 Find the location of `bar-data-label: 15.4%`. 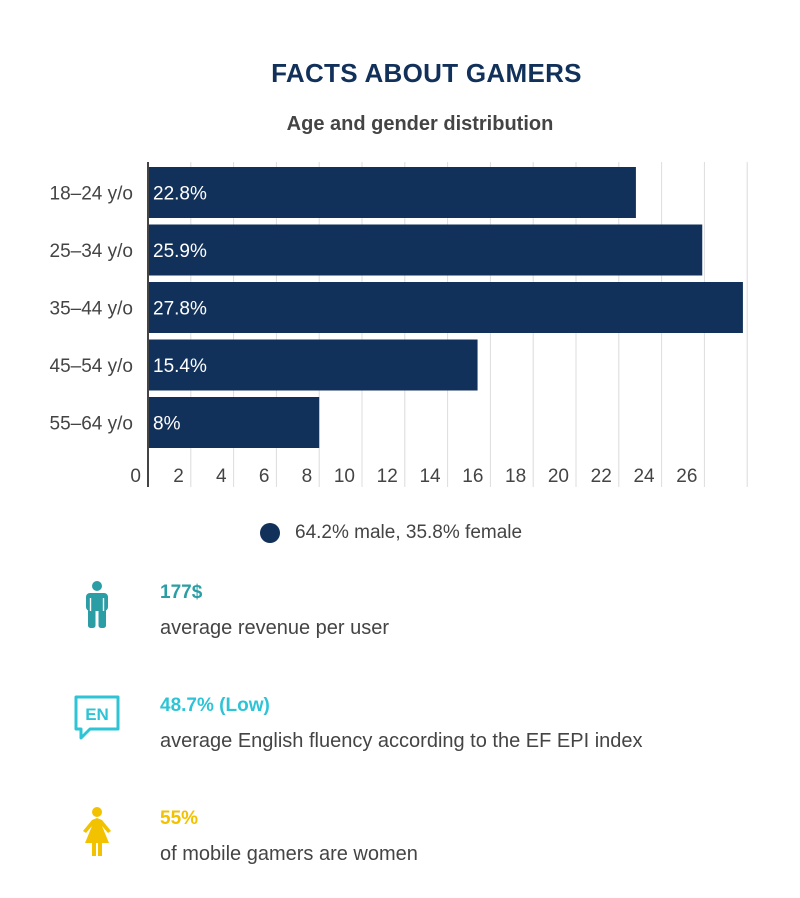

bar-data-label: 15.4% is located at coordinates (180, 366).